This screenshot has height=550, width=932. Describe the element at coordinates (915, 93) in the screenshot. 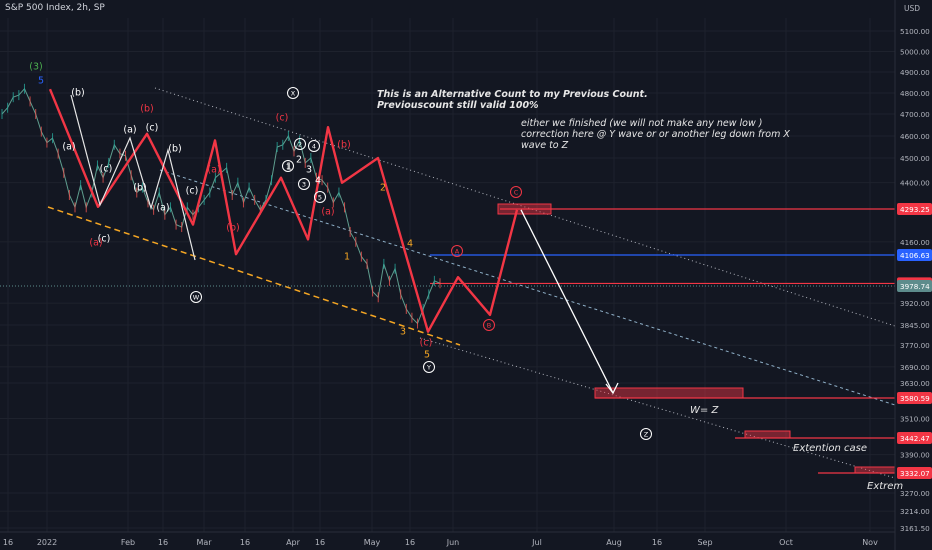

I see `price-tick-label: 4800.00` at that location.